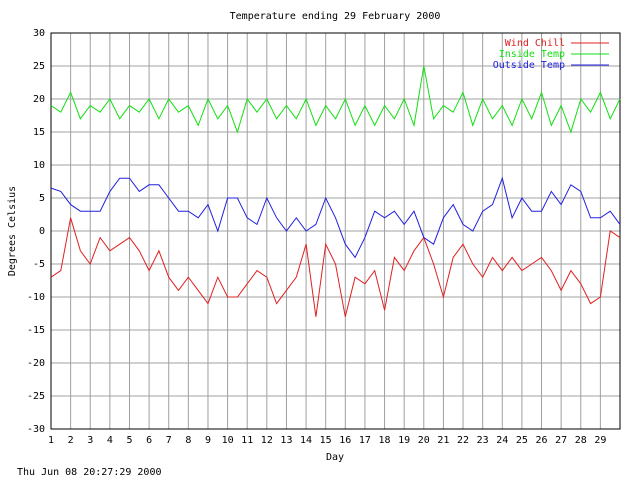 This screenshot has height=480, width=640. What do you see at coordinates (443, 440) in the screenshot?
I see `x-tick-label: 21` at bounding box center [443, 440].